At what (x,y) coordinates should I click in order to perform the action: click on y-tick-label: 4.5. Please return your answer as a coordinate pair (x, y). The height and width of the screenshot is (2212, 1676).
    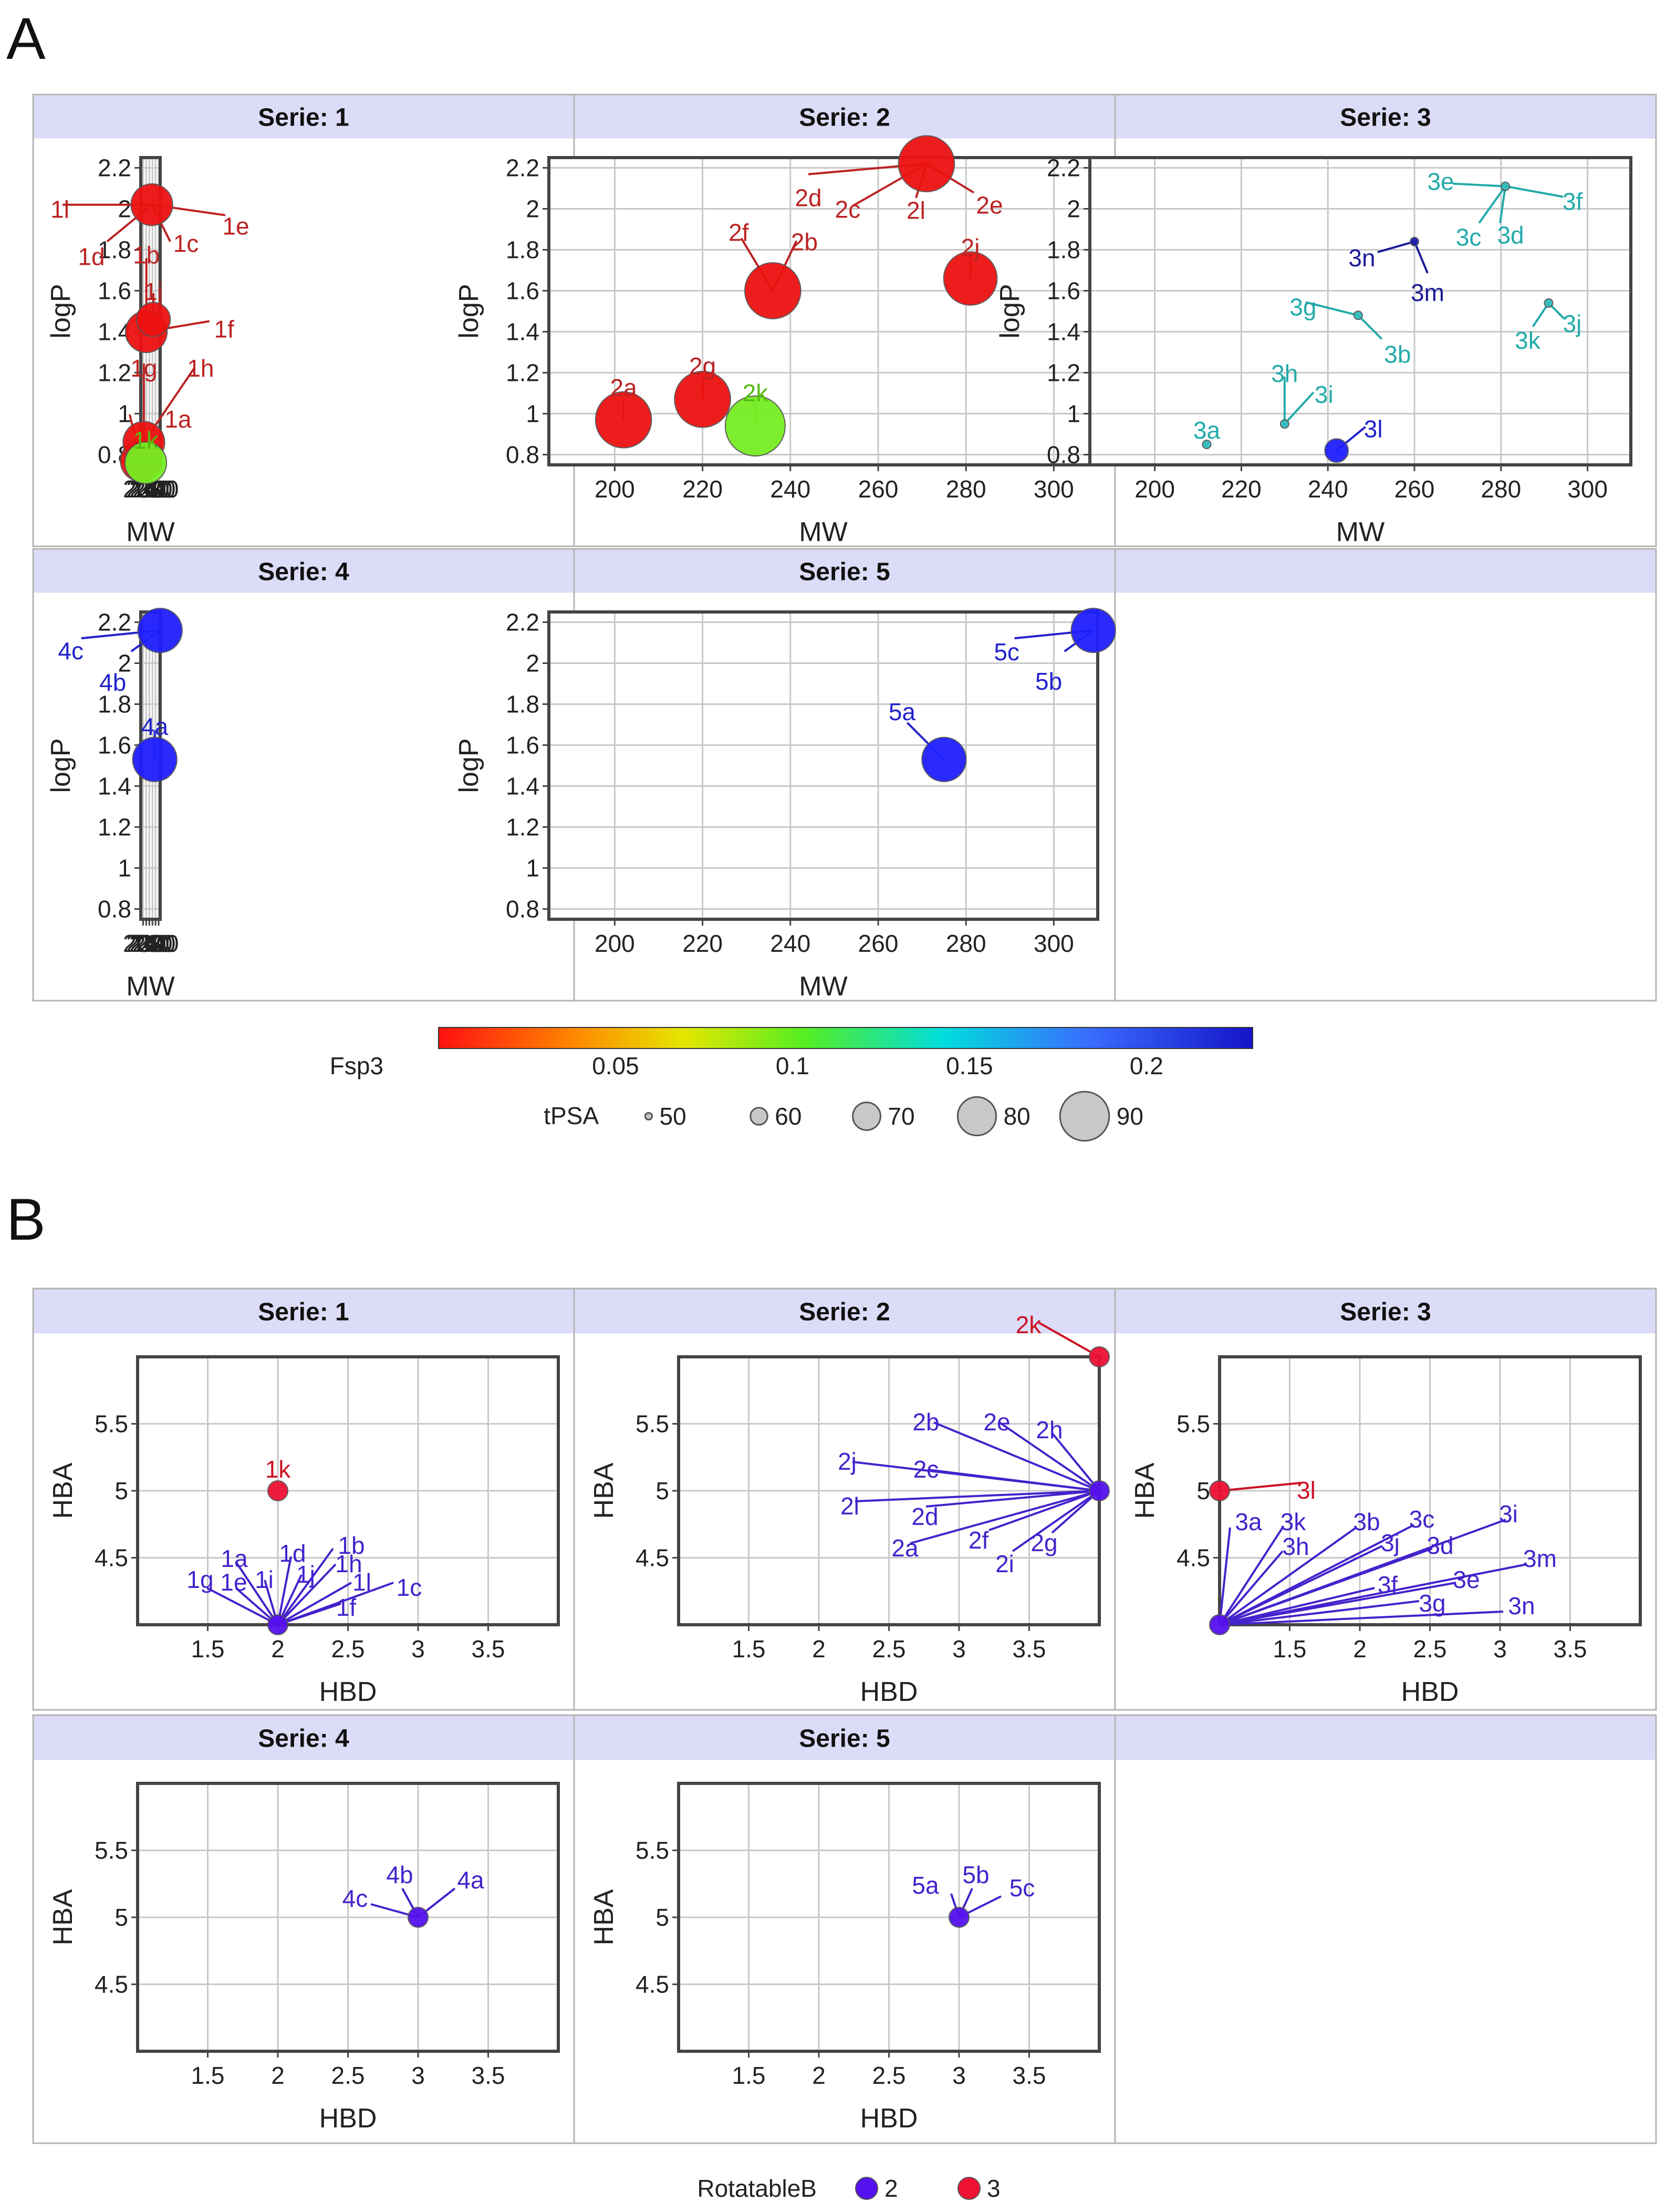
    Looking at the image, I should click on (111, 1985).